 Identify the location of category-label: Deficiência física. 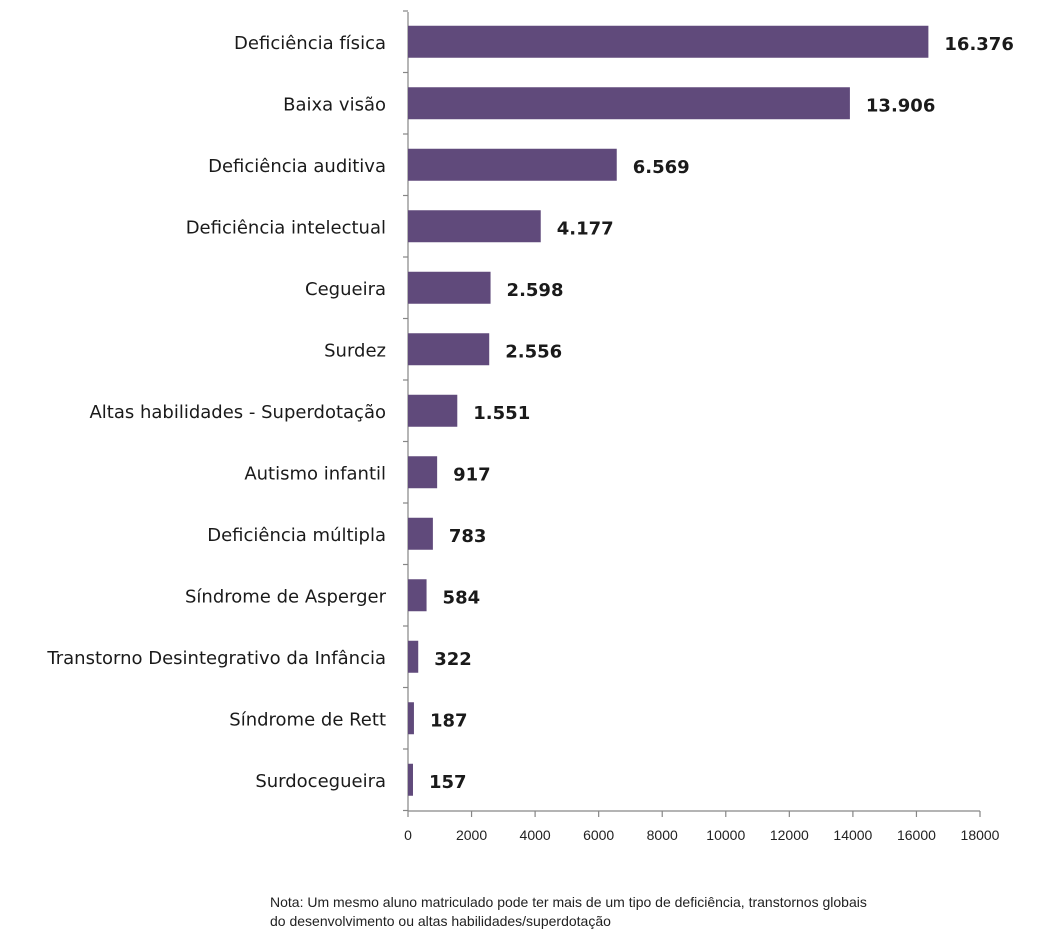
(310, 43).